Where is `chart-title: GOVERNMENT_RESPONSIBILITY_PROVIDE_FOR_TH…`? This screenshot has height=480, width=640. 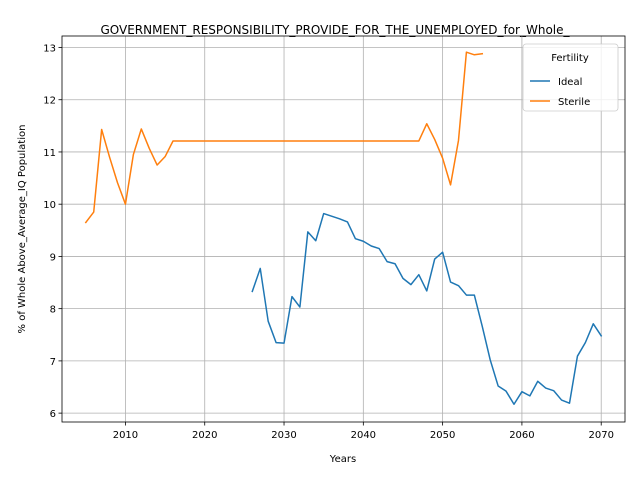 chart-title: GOVERNMENT_RESPONSIBILITY_PROVIDE_FOR_TH… is located at coordinates (335, 30).